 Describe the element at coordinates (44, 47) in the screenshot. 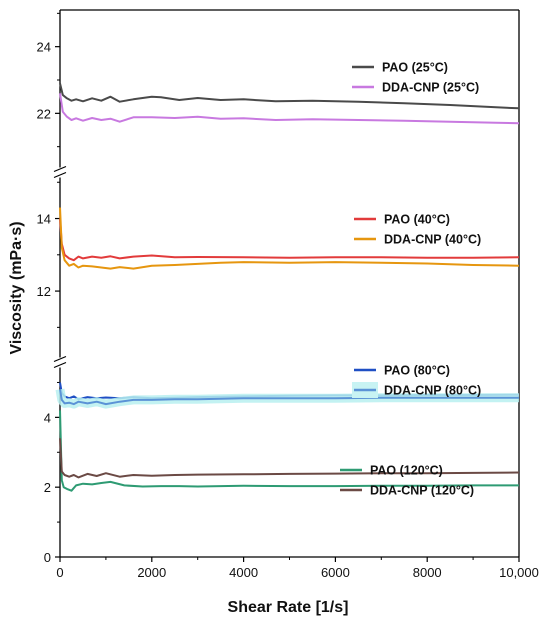

I see `y-tick-label: 24` at that location.